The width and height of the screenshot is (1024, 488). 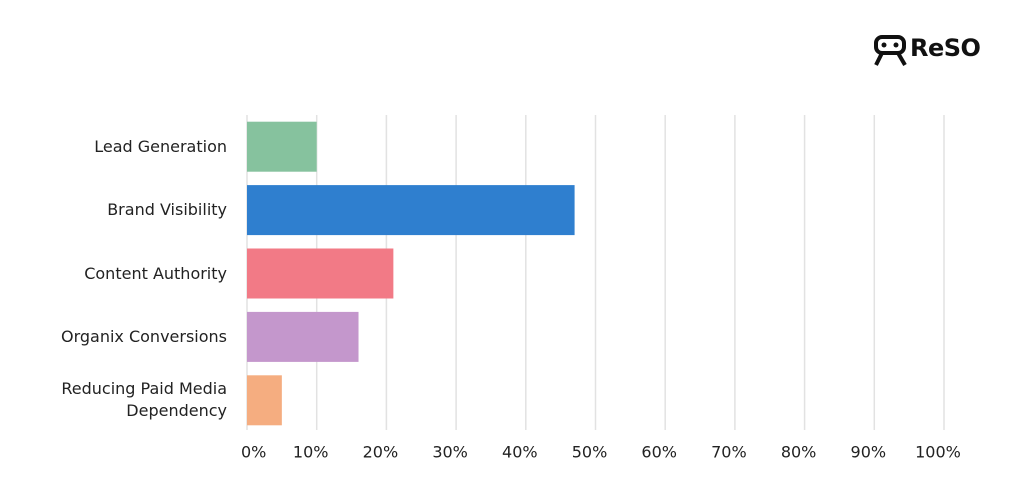 I want to click on brand-name: ReSO, so click(x=945, y=48).